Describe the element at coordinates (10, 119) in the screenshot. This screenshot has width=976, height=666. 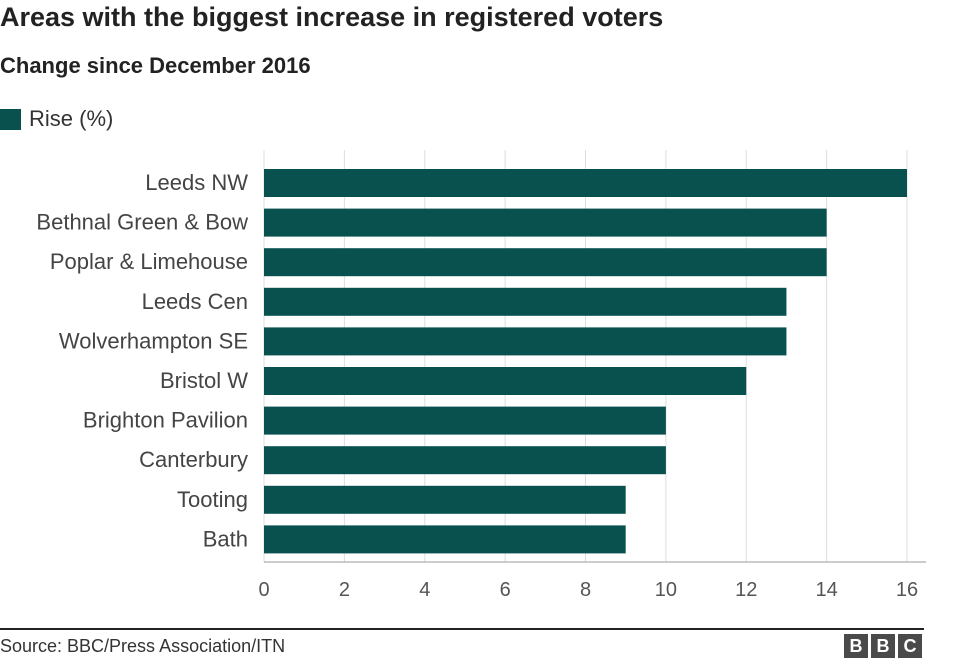
I see `legend-swatch` at that location.